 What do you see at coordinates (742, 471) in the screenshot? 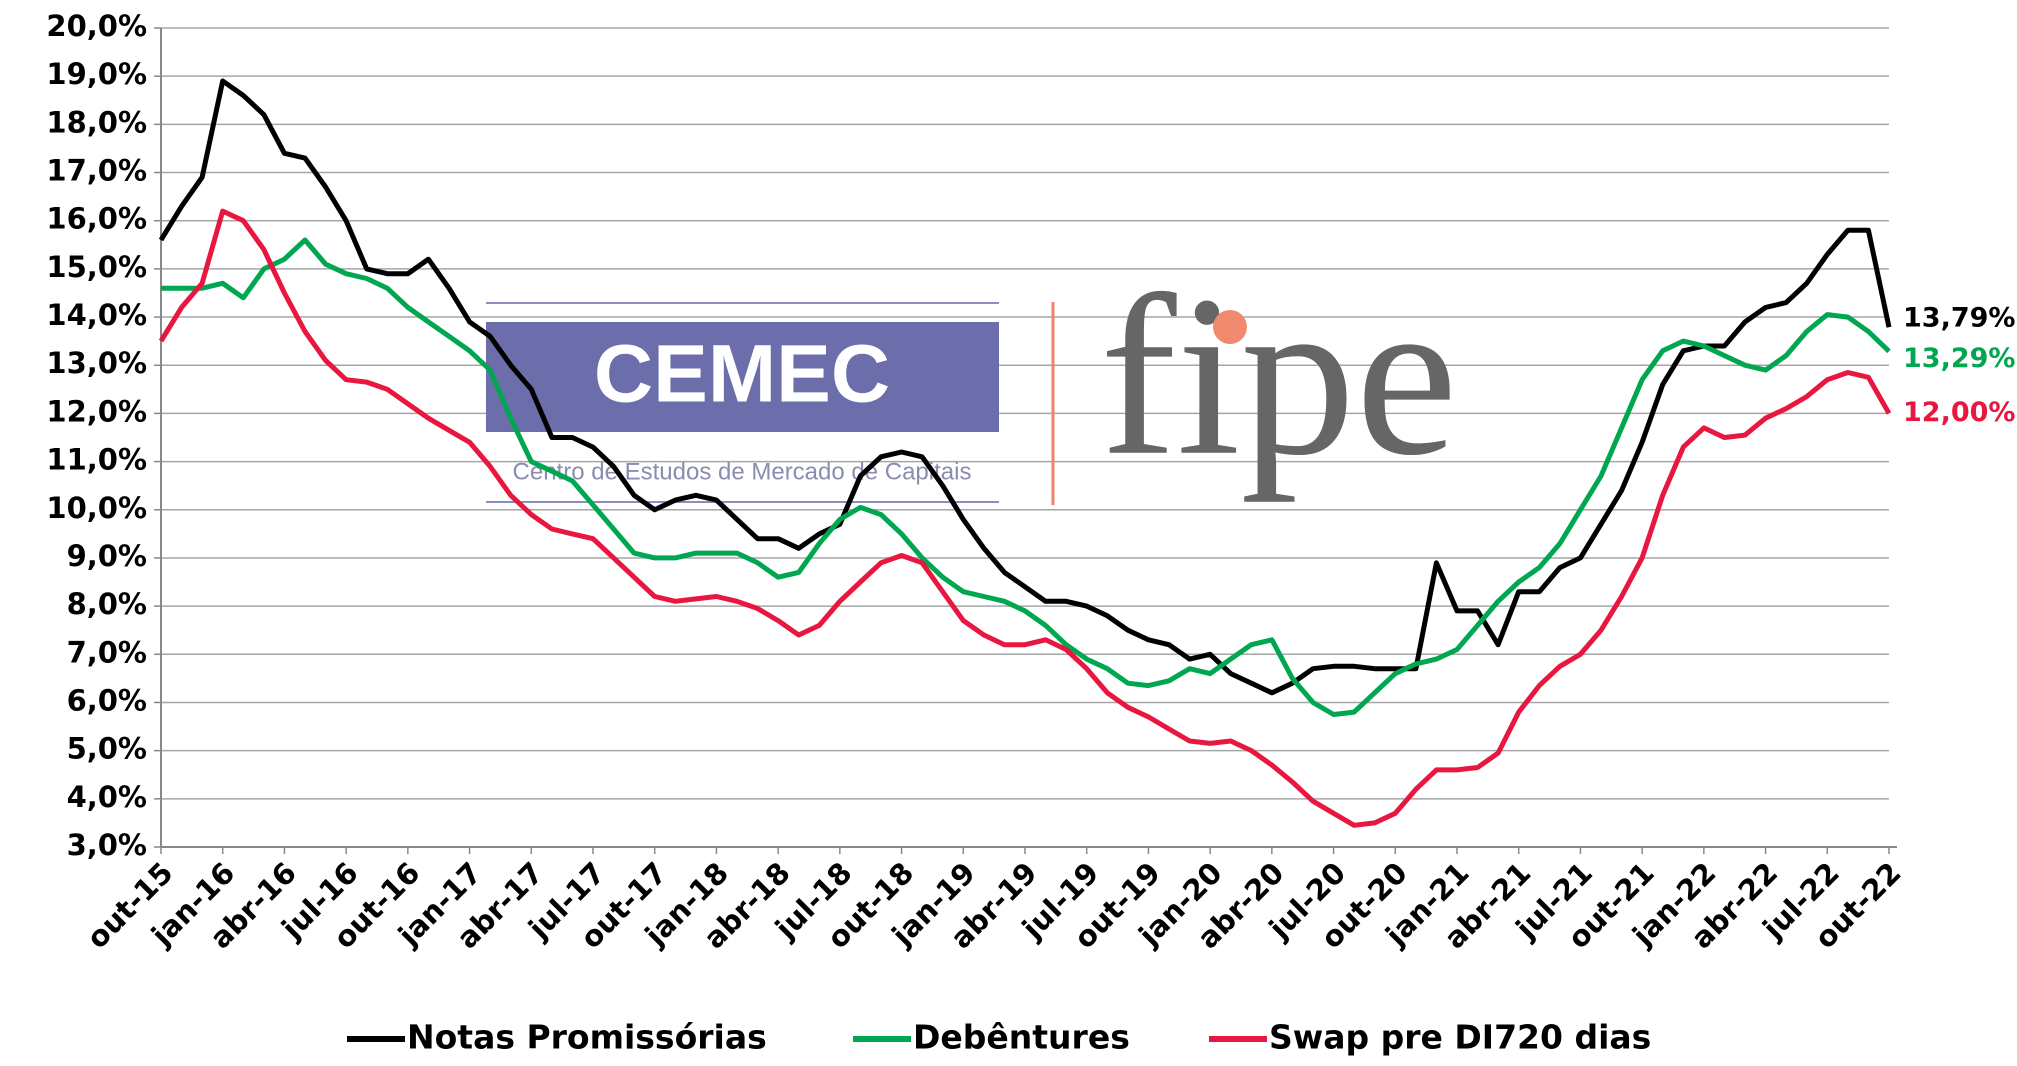
I see `logo-subtitle: Centro de Estudos de Mercado de Capitais` at bounding box center [742, 471].